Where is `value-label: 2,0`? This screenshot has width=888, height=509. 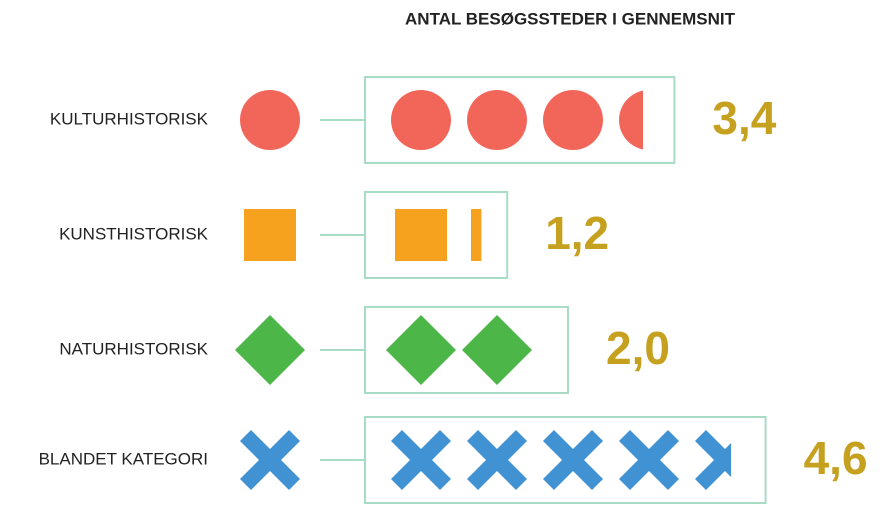 value-label: 2,0 is located at coordinates (638, 348).